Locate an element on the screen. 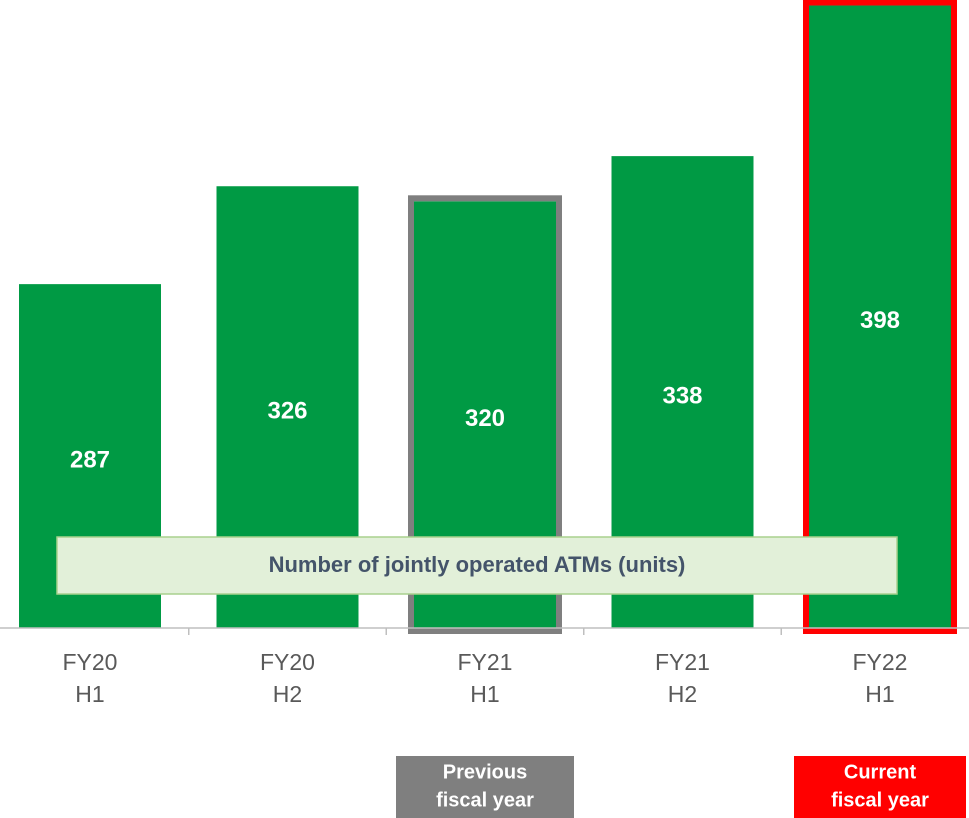 The width and height of the screenshot is (969, 818). value-label: 338 is located at coordinates (682, 395).